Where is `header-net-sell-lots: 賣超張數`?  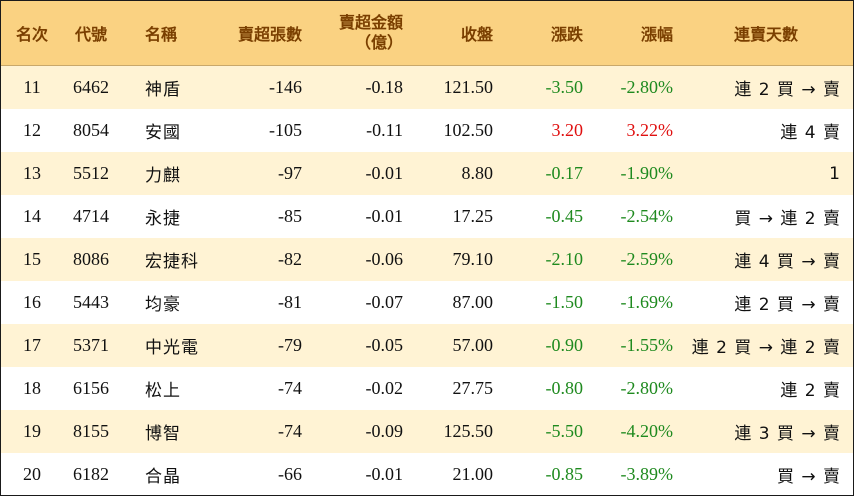 header-net-sell-lots: 賣超張數 is located at coordinates (269, 34).